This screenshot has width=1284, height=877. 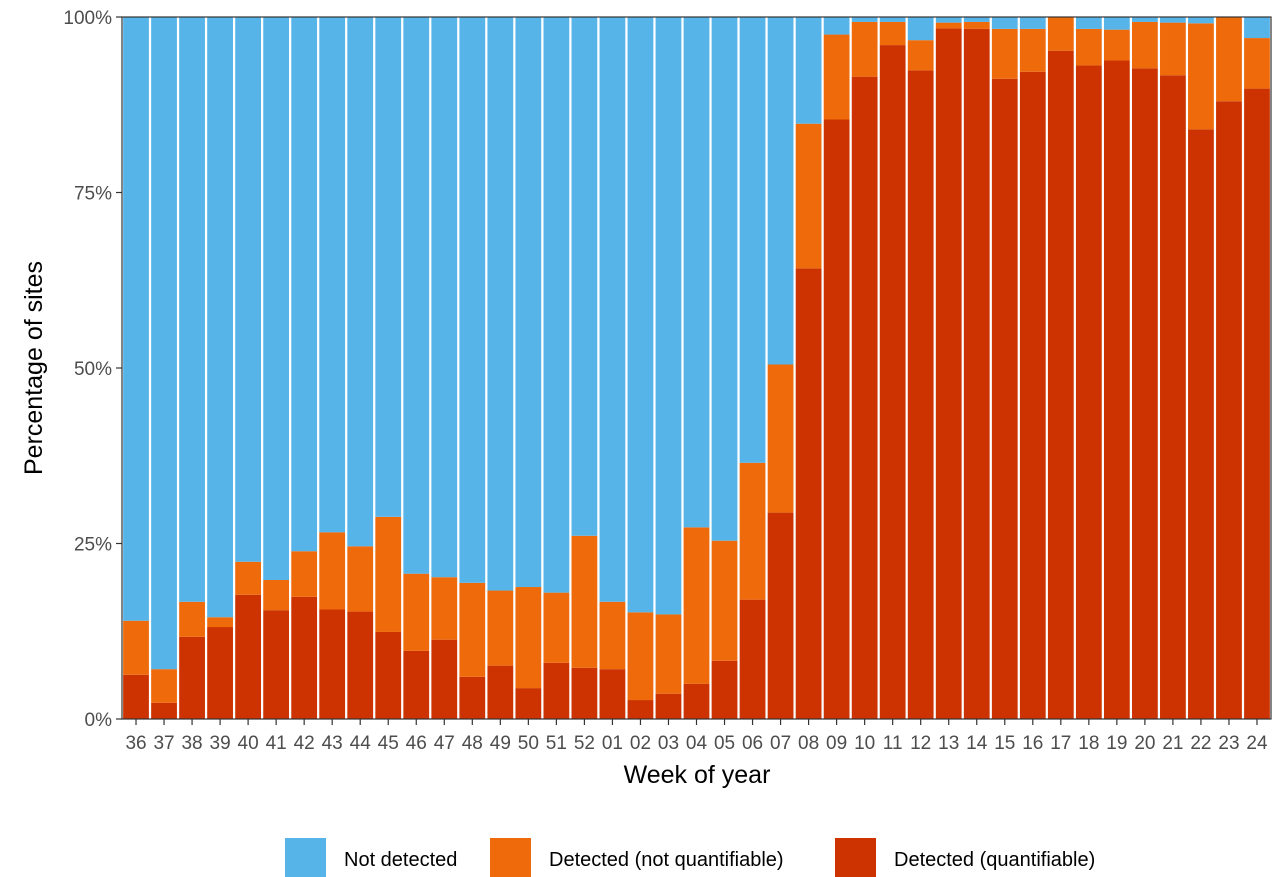 What do you see at coordinates (276, 743) in the screenshot?
I see `x-tick-label: 41` at bounding box center [276, 743].